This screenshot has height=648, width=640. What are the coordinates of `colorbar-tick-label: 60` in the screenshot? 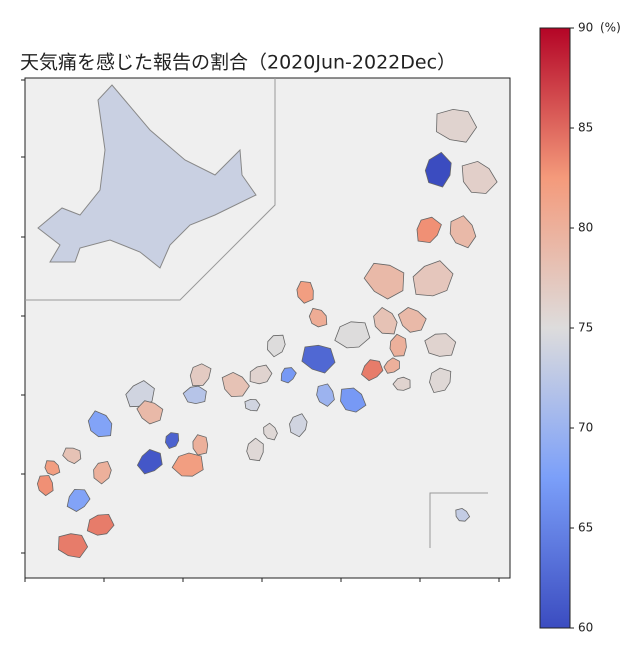 It's located at (585, 628).